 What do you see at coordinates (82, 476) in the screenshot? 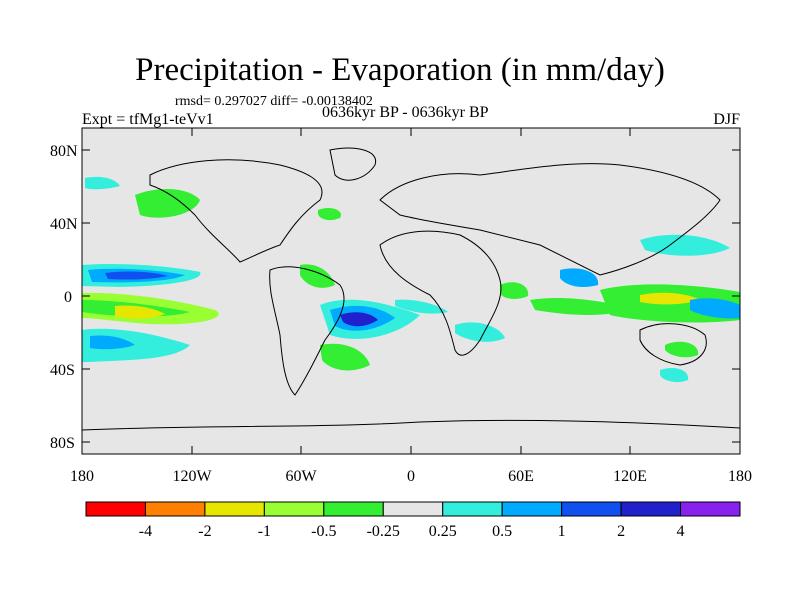
I see `lon-label-180w: 180` at bounding box center [82, 476].